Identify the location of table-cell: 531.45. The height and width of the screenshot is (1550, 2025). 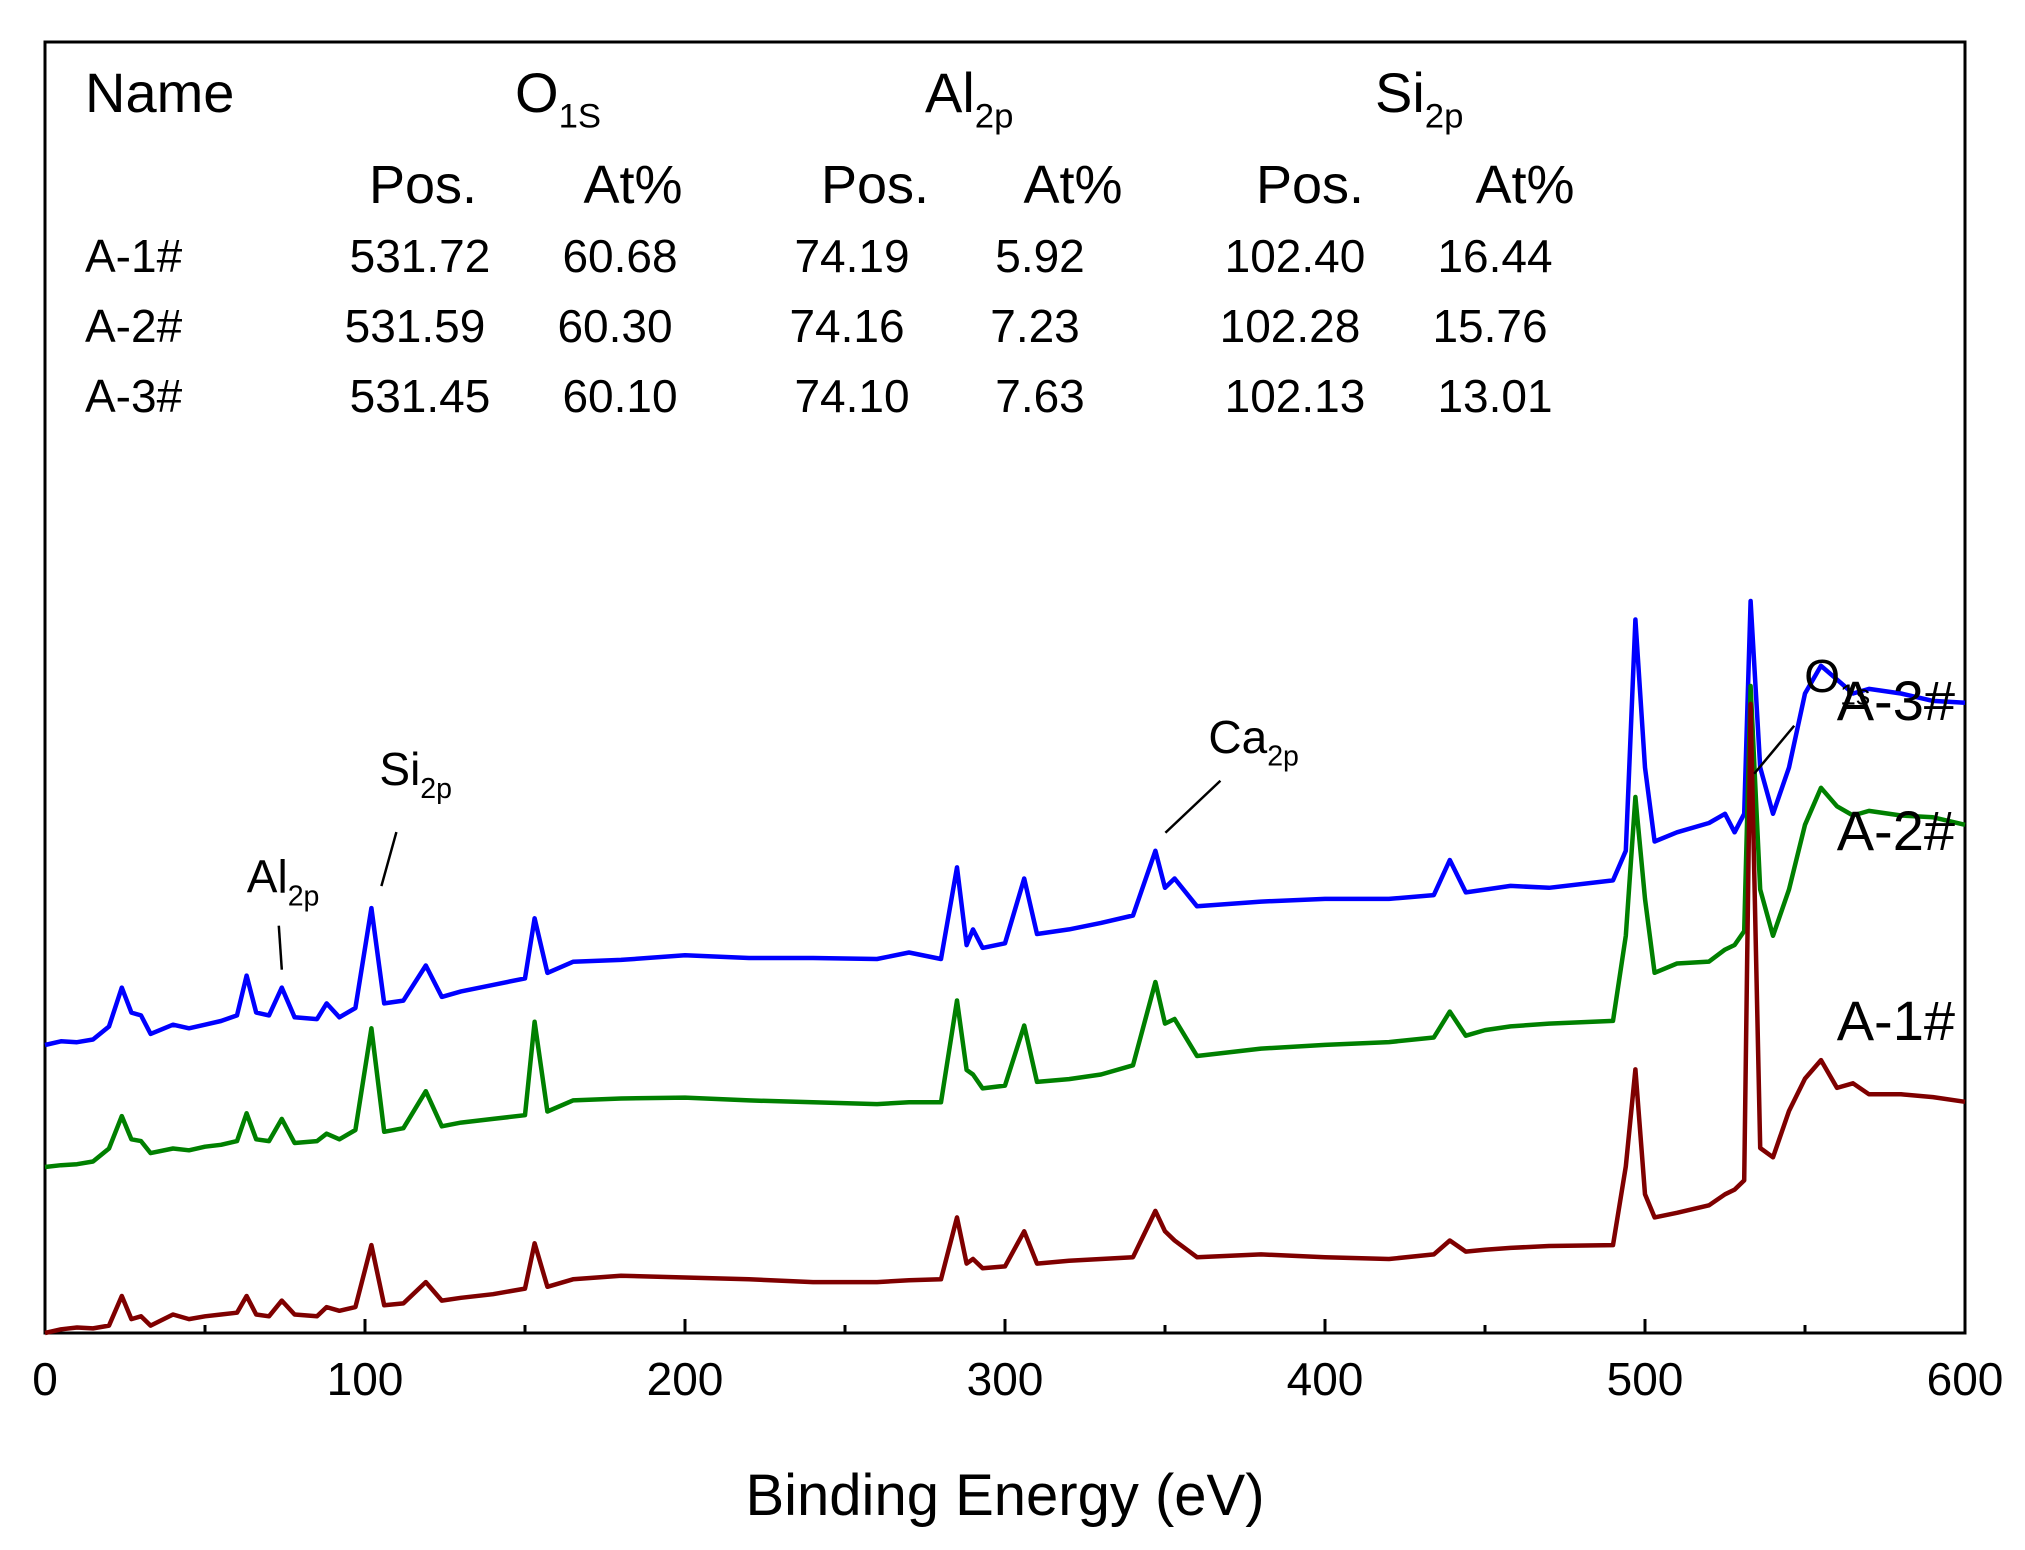
(420, 396).